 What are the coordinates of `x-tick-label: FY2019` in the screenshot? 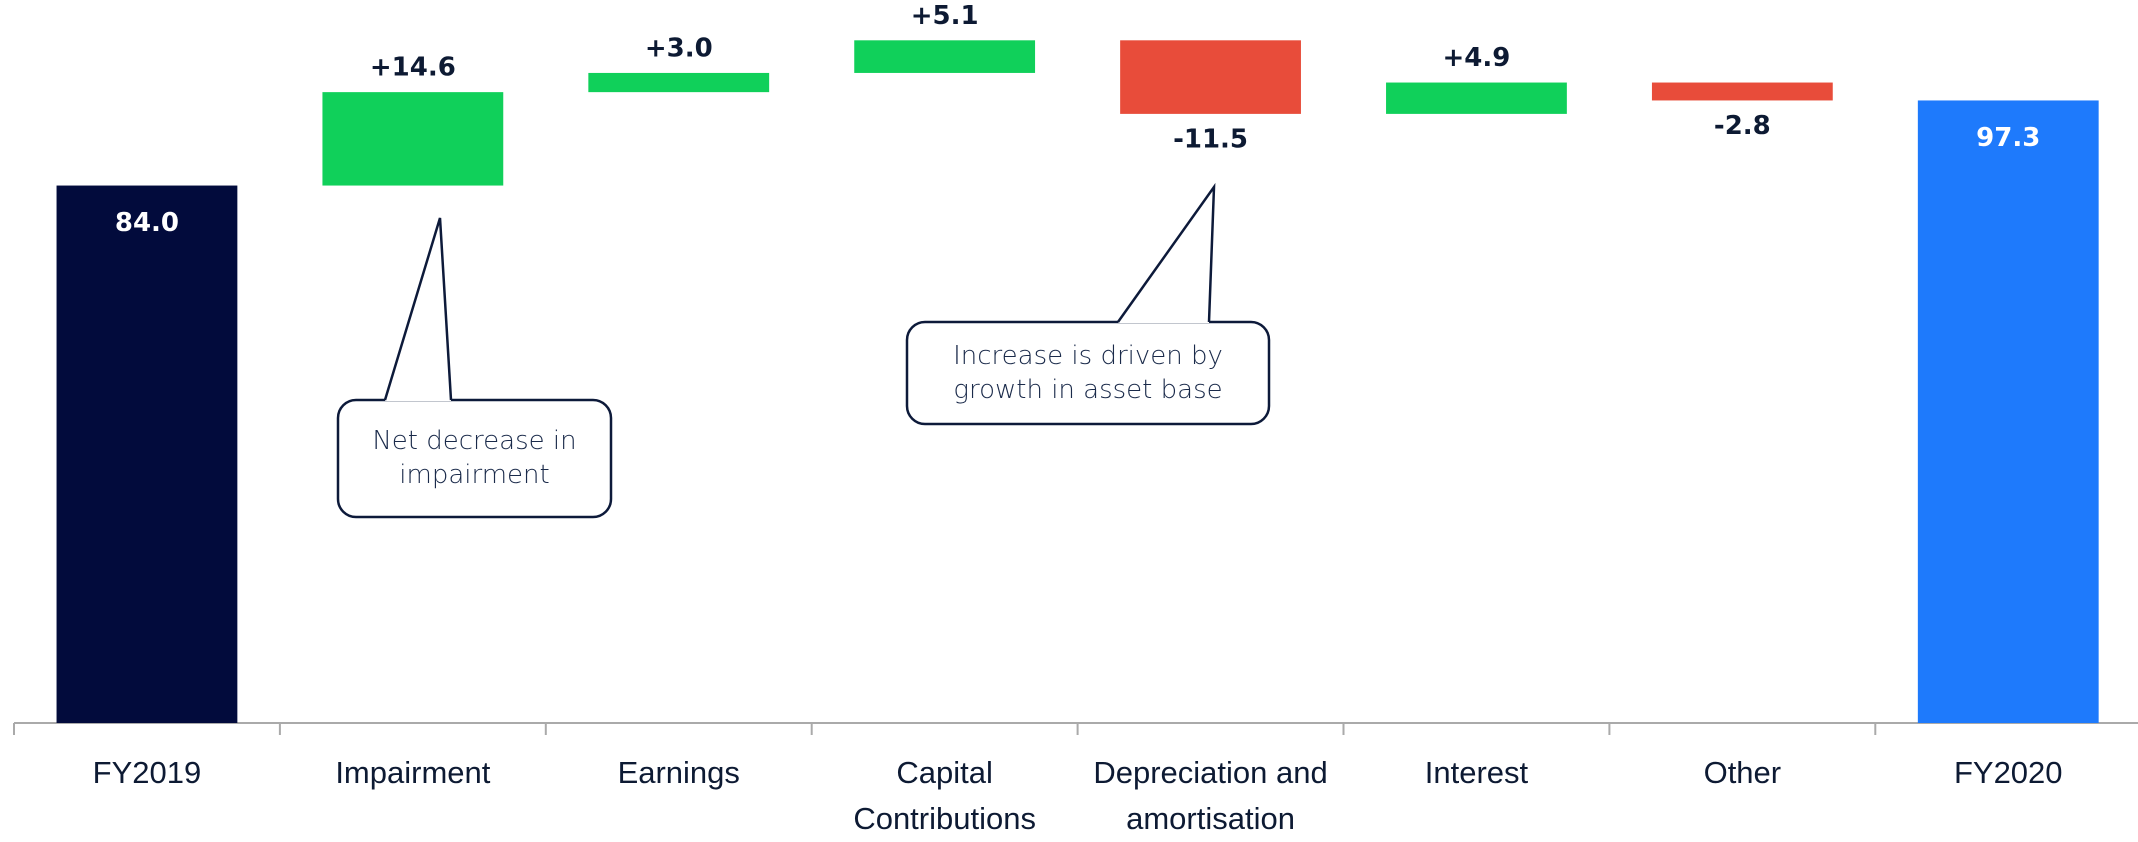 It's located at (147, 772).